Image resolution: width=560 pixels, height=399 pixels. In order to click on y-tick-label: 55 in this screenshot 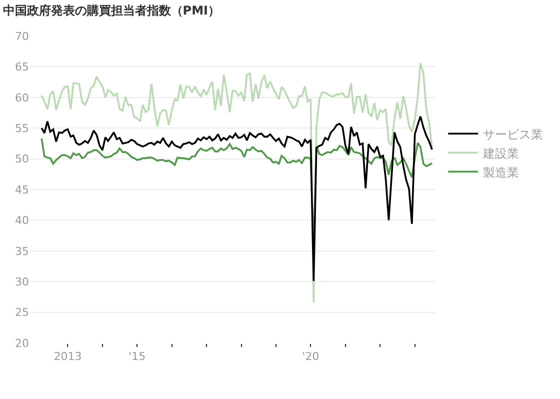, I will do `click(22, 128)`.